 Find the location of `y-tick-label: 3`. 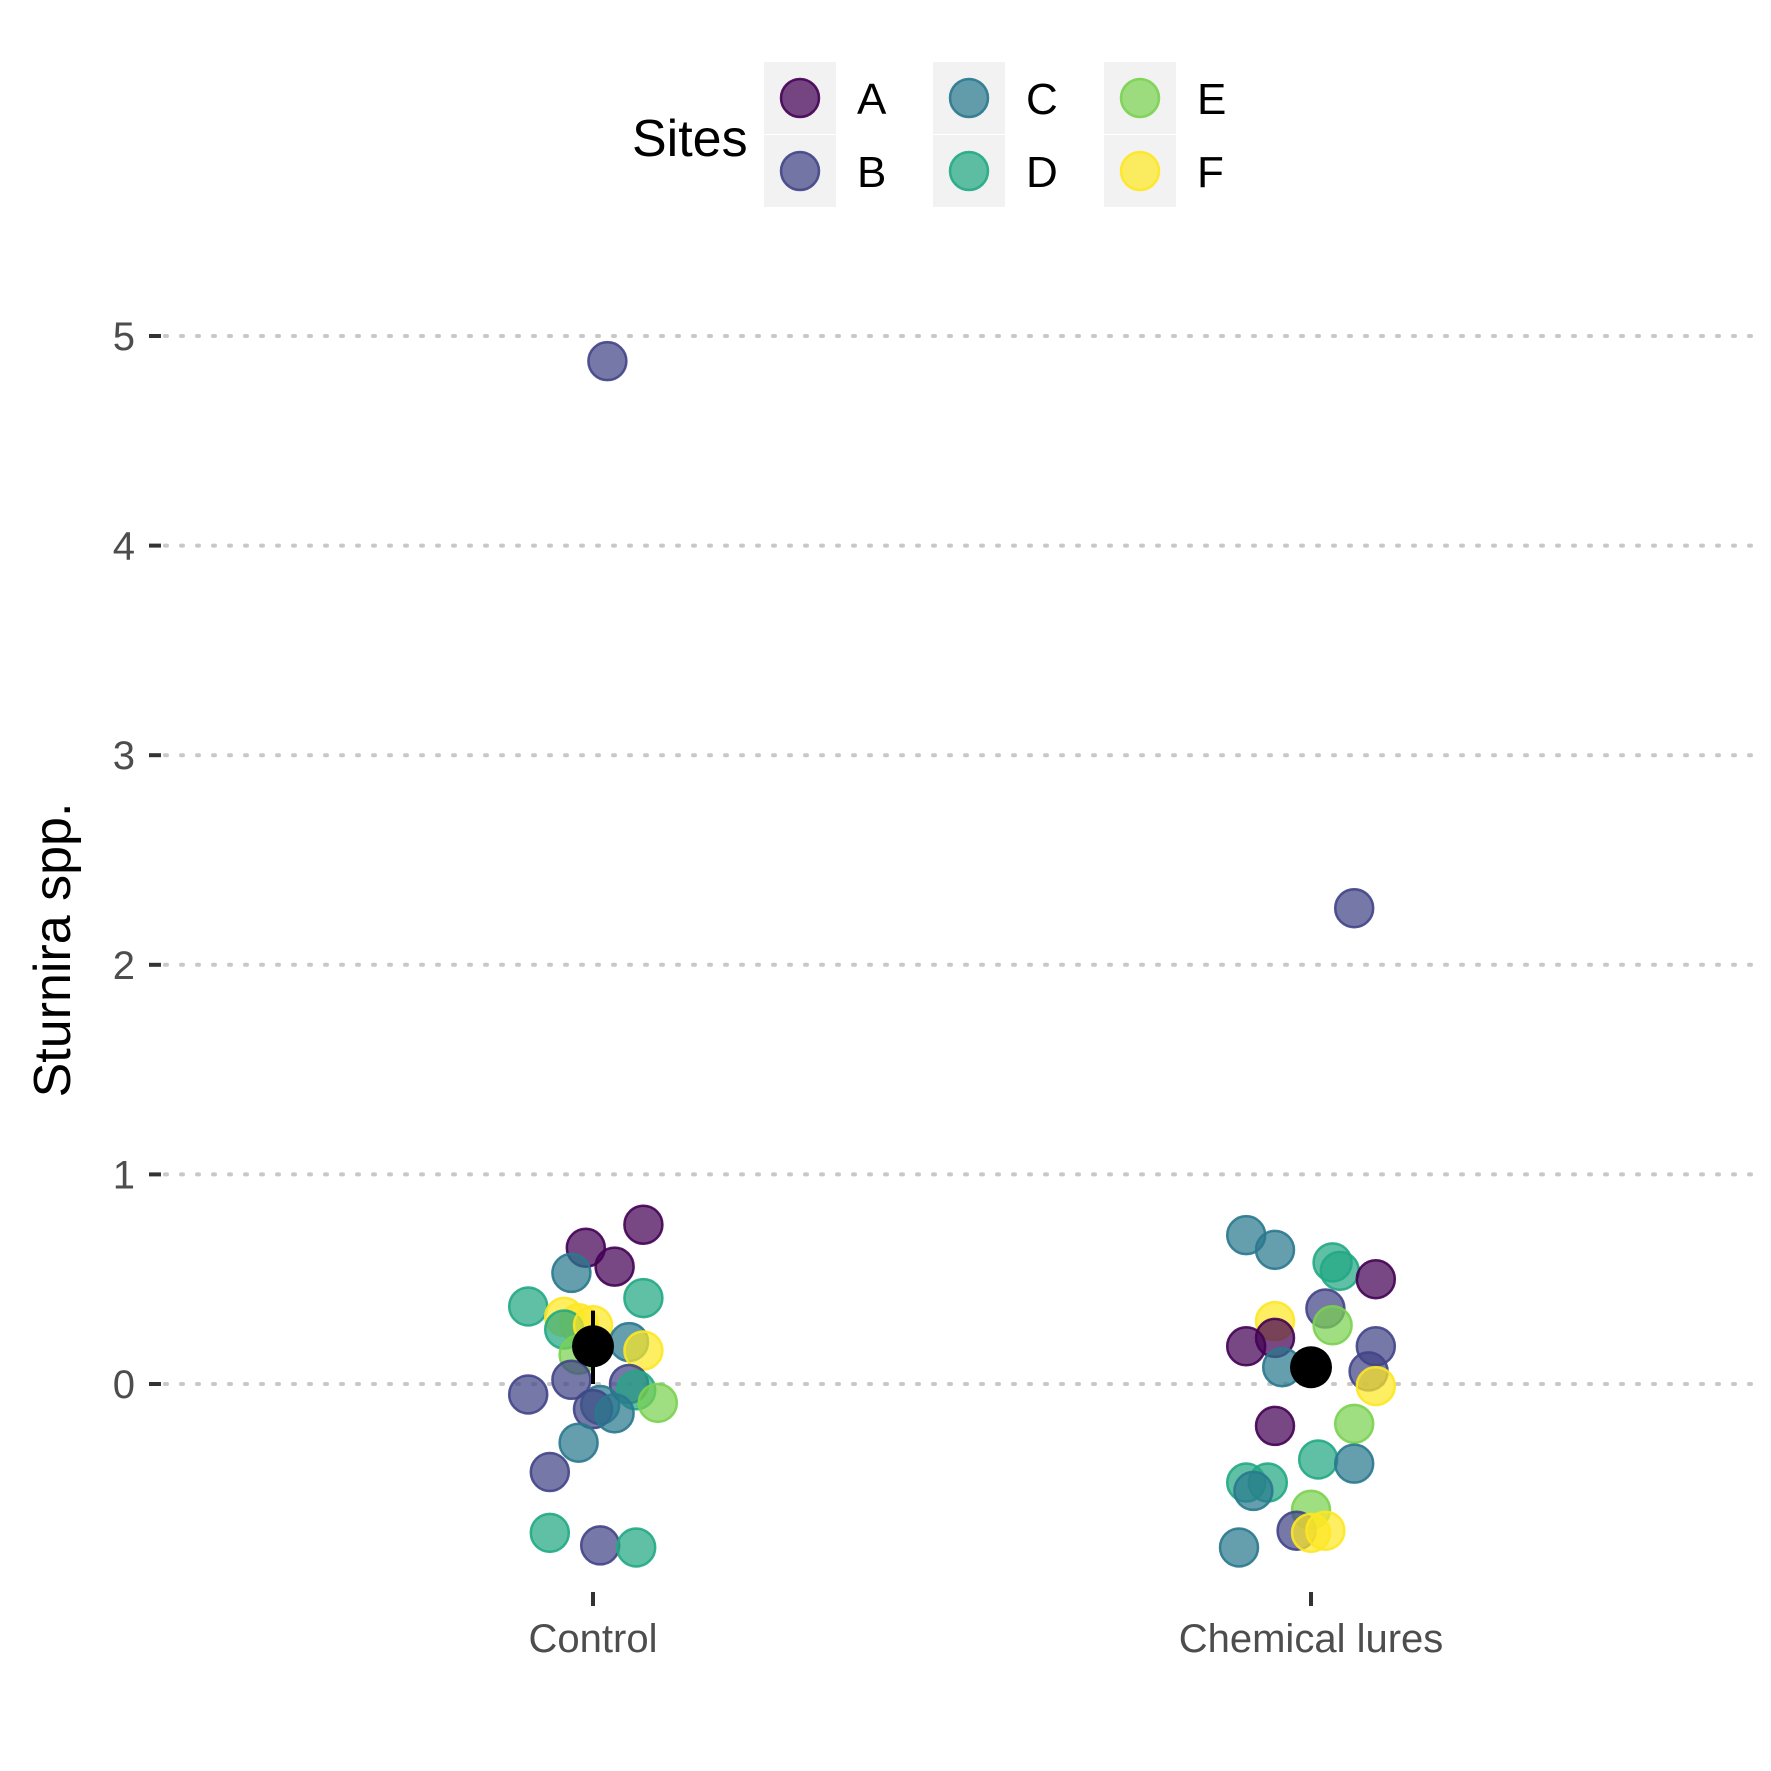

y-tick-label: 3 is located at coordinates (124, 756).